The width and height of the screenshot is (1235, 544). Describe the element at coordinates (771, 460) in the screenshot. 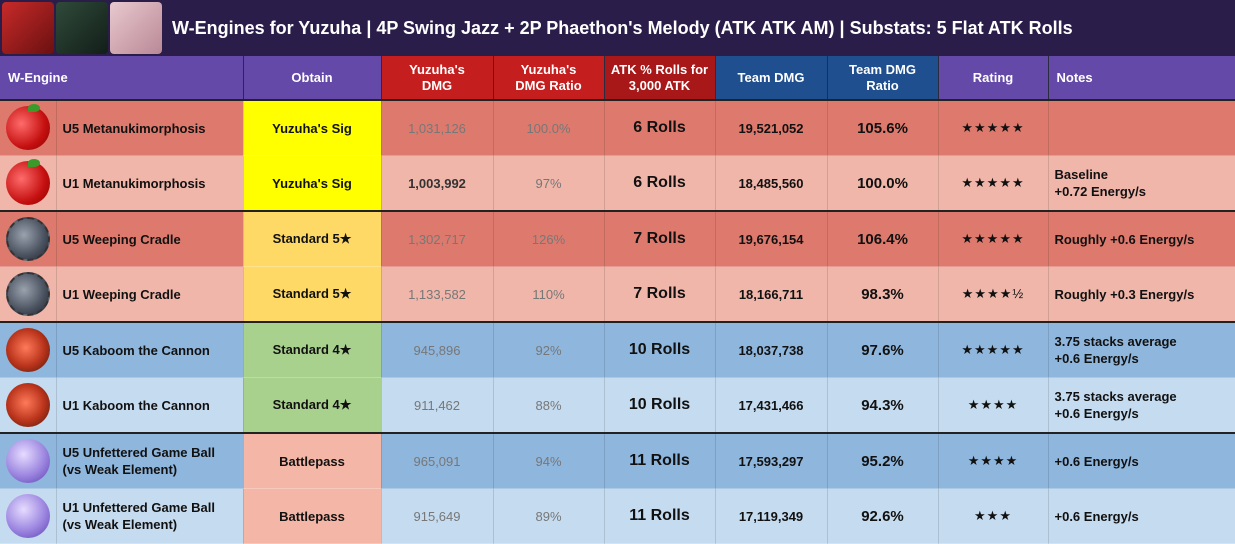

I see `team-dmg-cell: 17,593,297` at that location.